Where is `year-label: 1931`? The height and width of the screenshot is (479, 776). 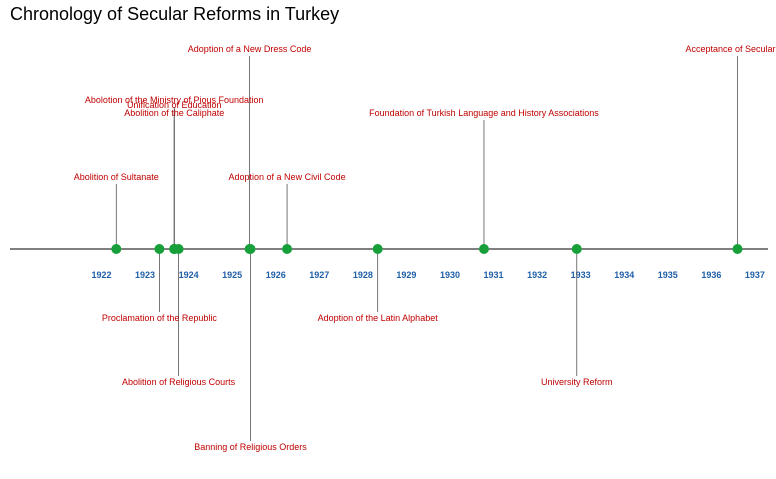 year-label: 1931 is located at coordinates (494, 275).